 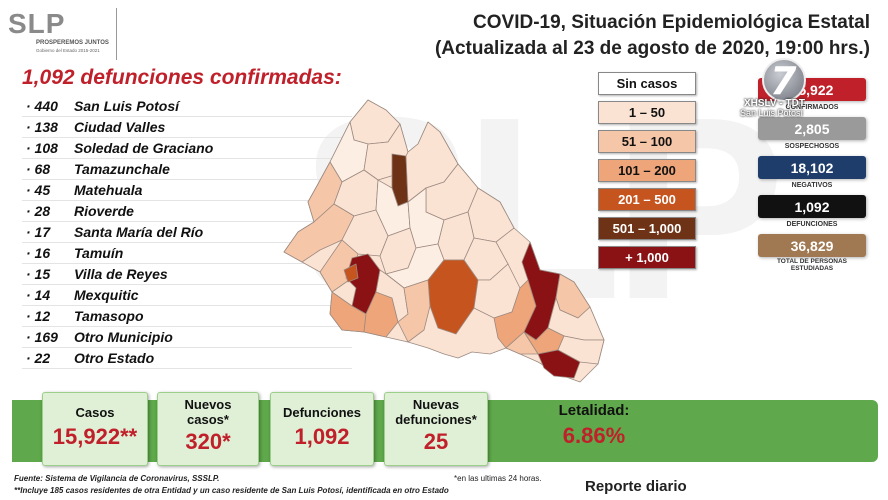 I want to click on legend-item: 501 – 1,000, so click(x=647, y=228).